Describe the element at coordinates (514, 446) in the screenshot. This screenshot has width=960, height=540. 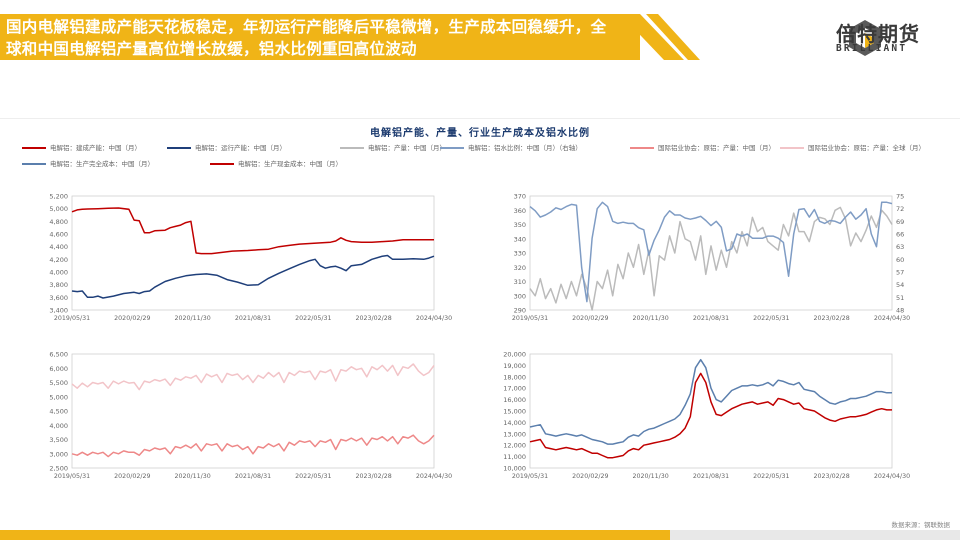
I see `y-tick-label: 12,000` at that location.